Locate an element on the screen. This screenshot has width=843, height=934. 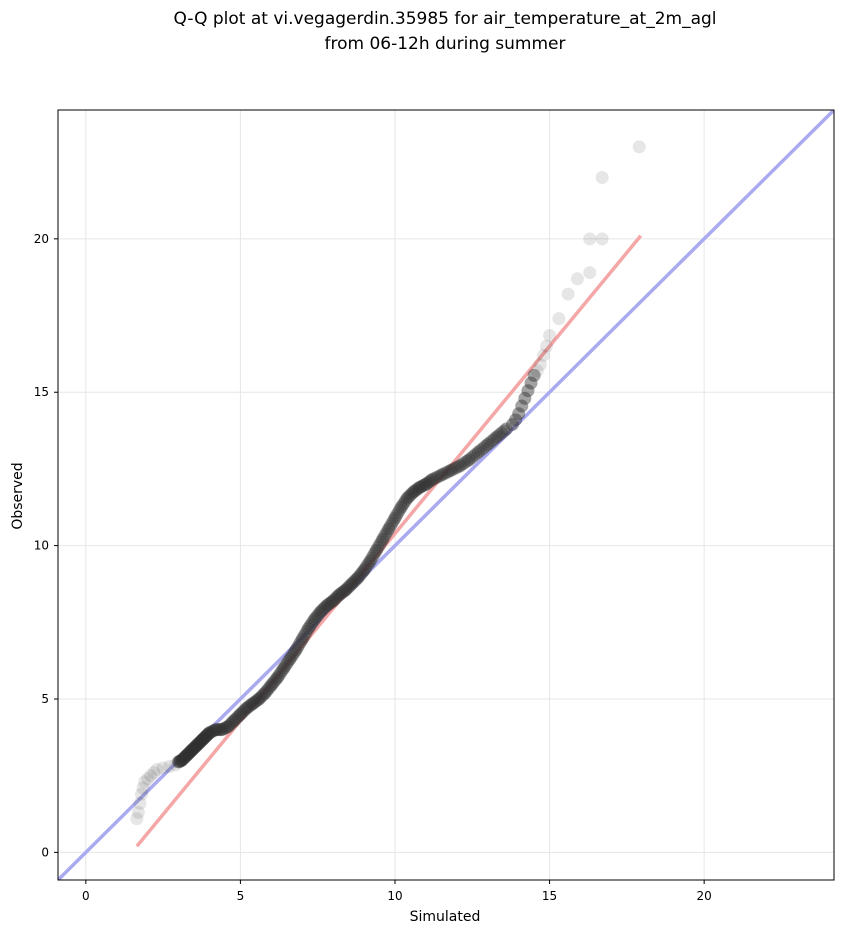
x-tick-label: 15 is located at coordinates (549, 896).